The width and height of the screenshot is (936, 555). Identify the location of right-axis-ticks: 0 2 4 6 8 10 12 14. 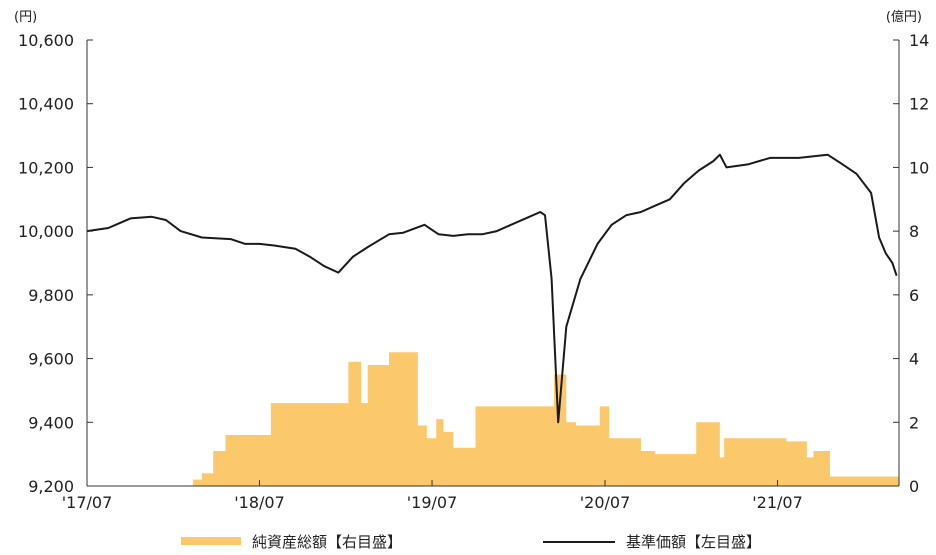
(911, 263).